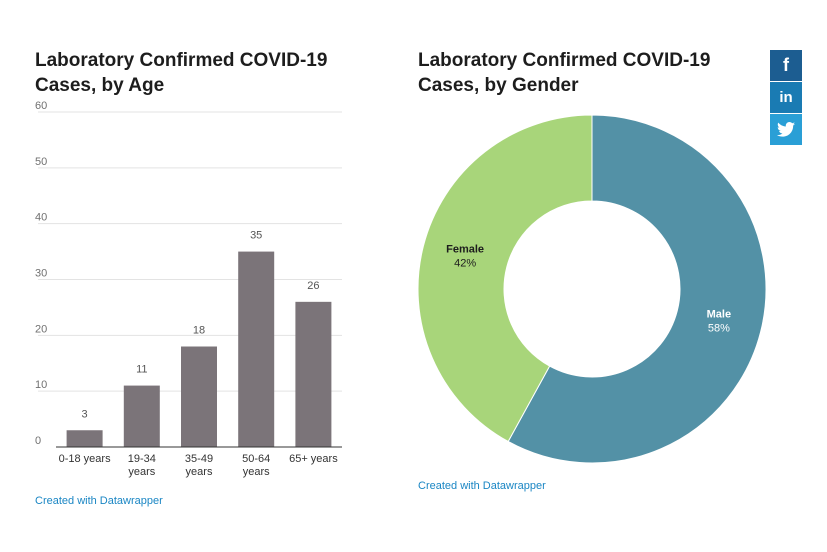  Describe the element at coordinates (142, 459) in the screenshot. I see `x-tick-label: 19-34` at that location.